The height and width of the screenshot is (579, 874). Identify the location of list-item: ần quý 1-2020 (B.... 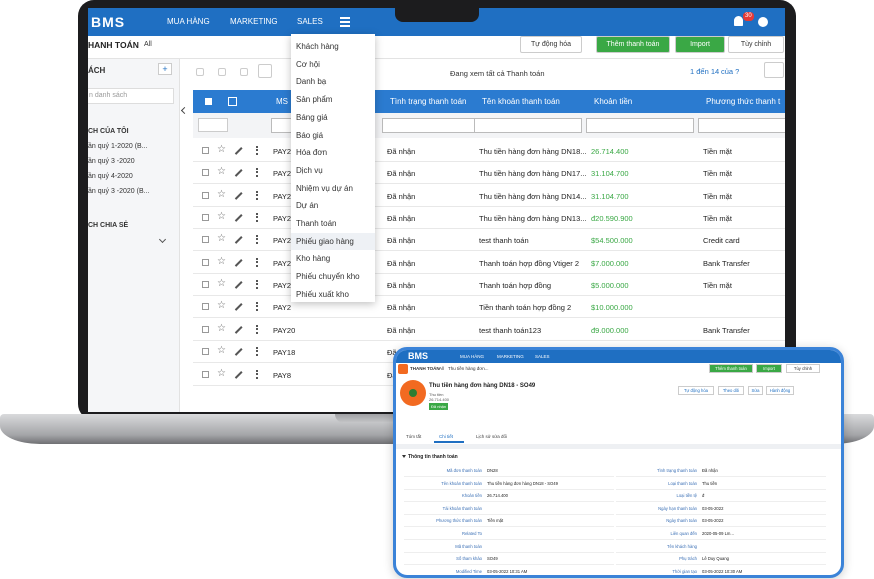
(118, 146).